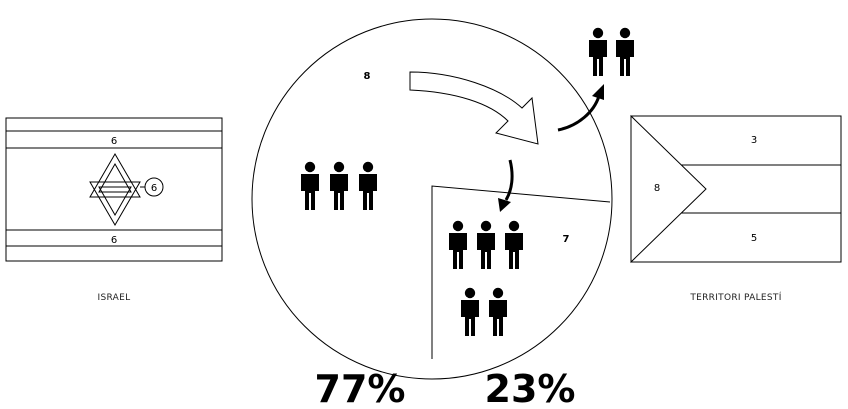  Describe the element at coordinates (509, 180) in the screenshot. I see `arrow-to-slice` at that location.